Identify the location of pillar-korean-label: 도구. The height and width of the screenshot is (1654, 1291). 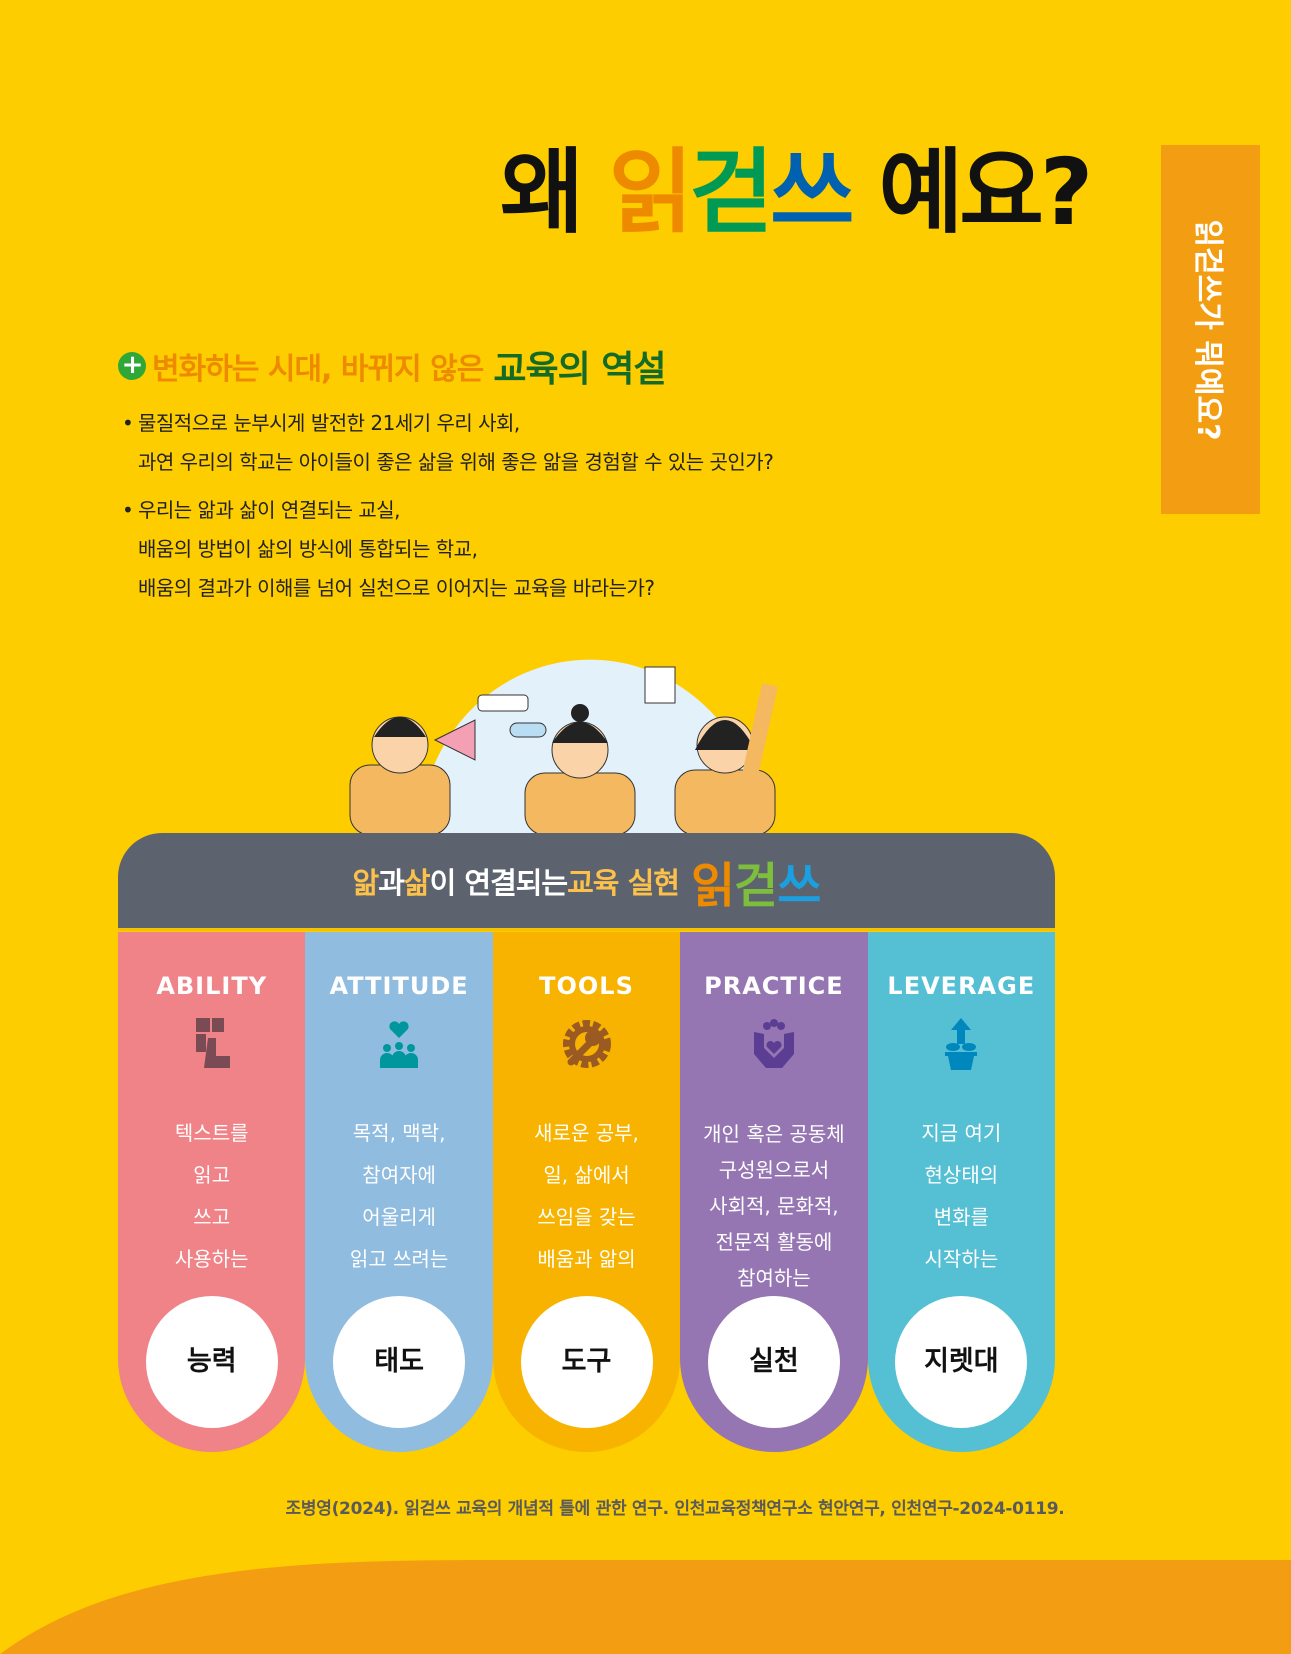
(586, 1362).